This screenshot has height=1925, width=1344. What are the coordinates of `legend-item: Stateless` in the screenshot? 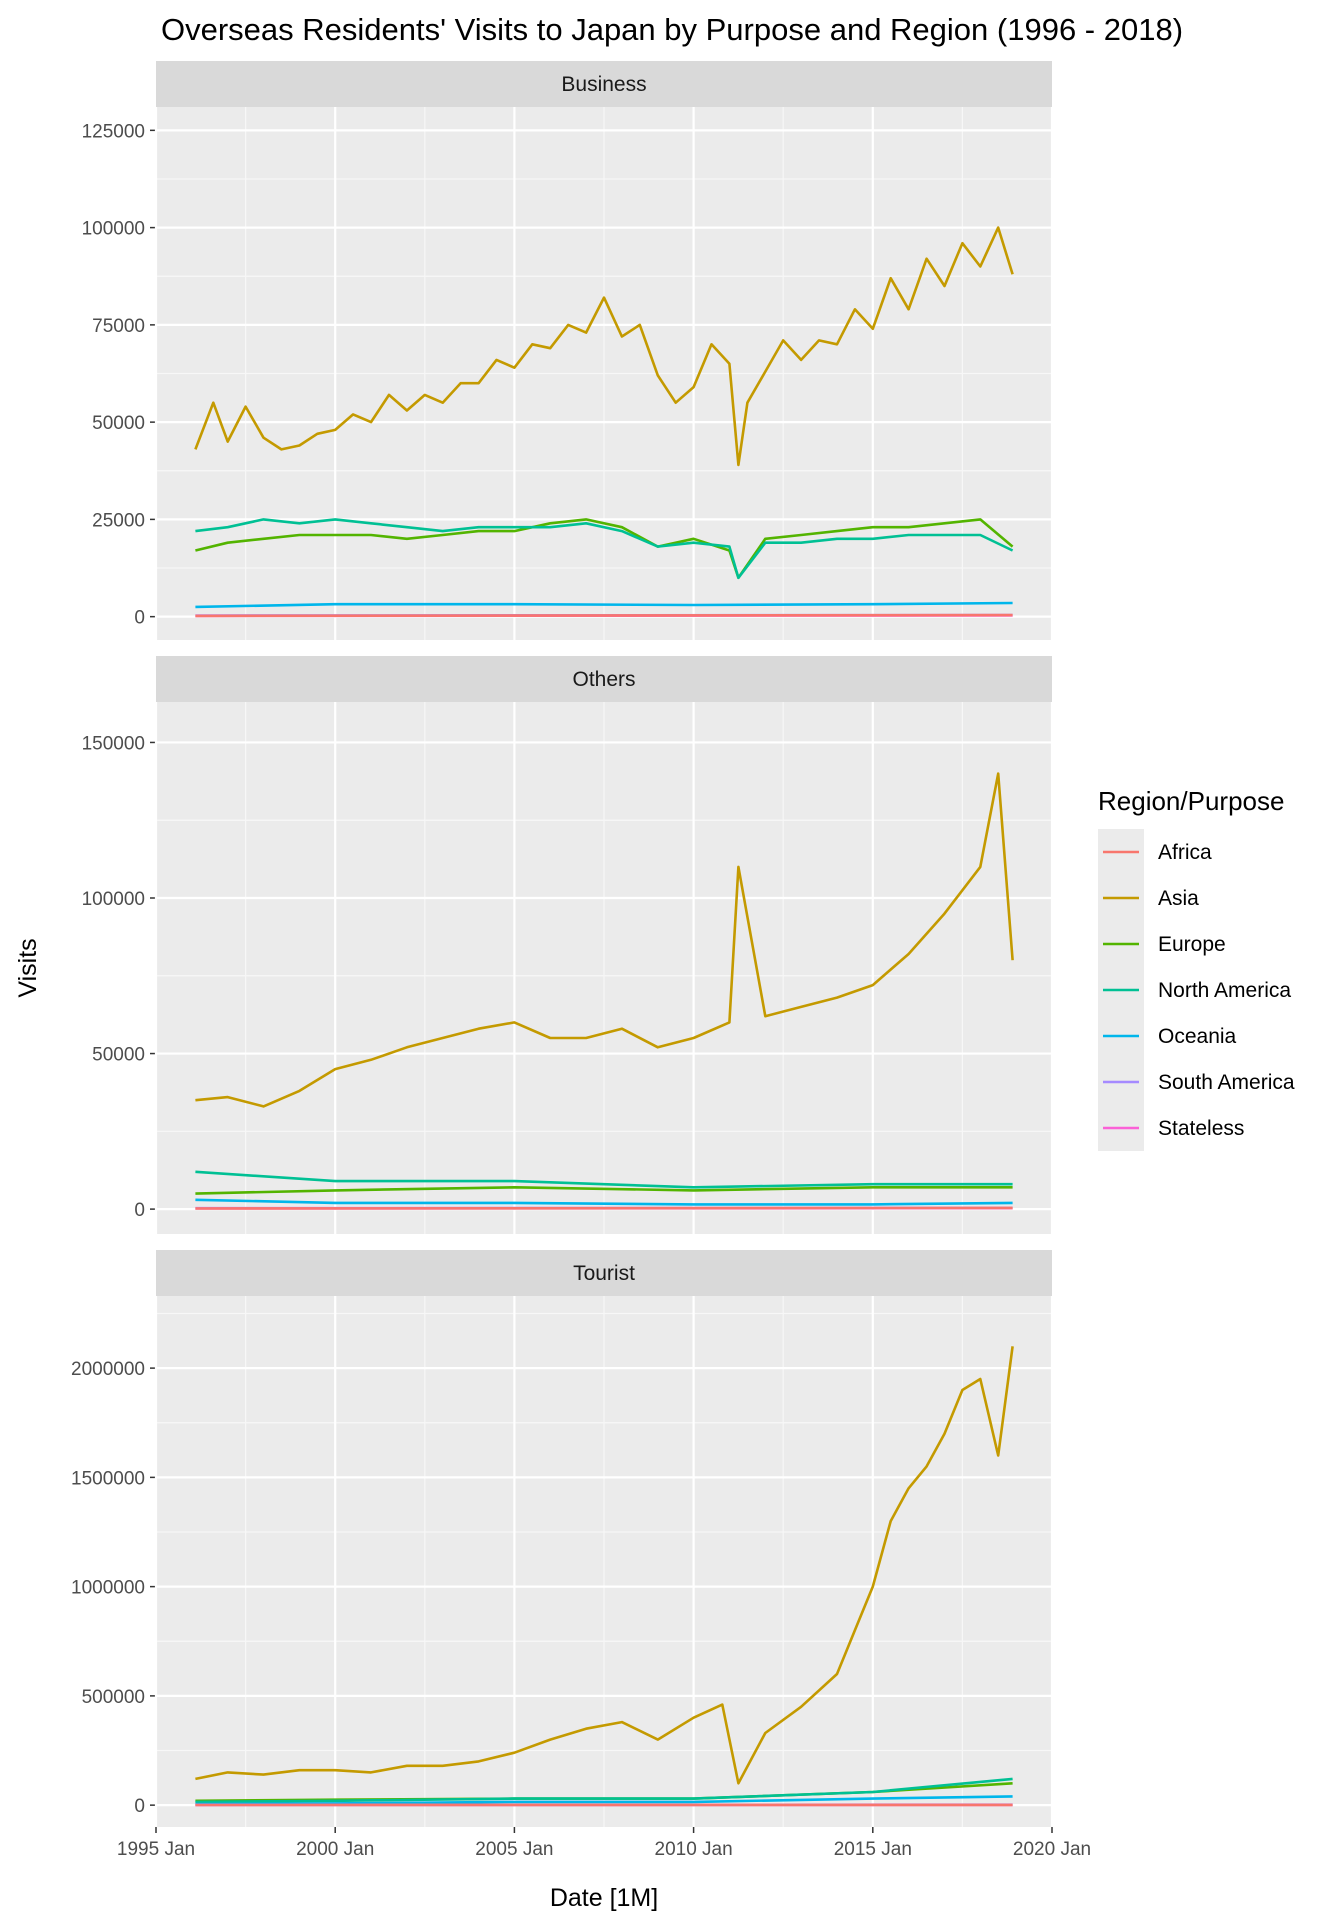 It's located at (1171, 1128).